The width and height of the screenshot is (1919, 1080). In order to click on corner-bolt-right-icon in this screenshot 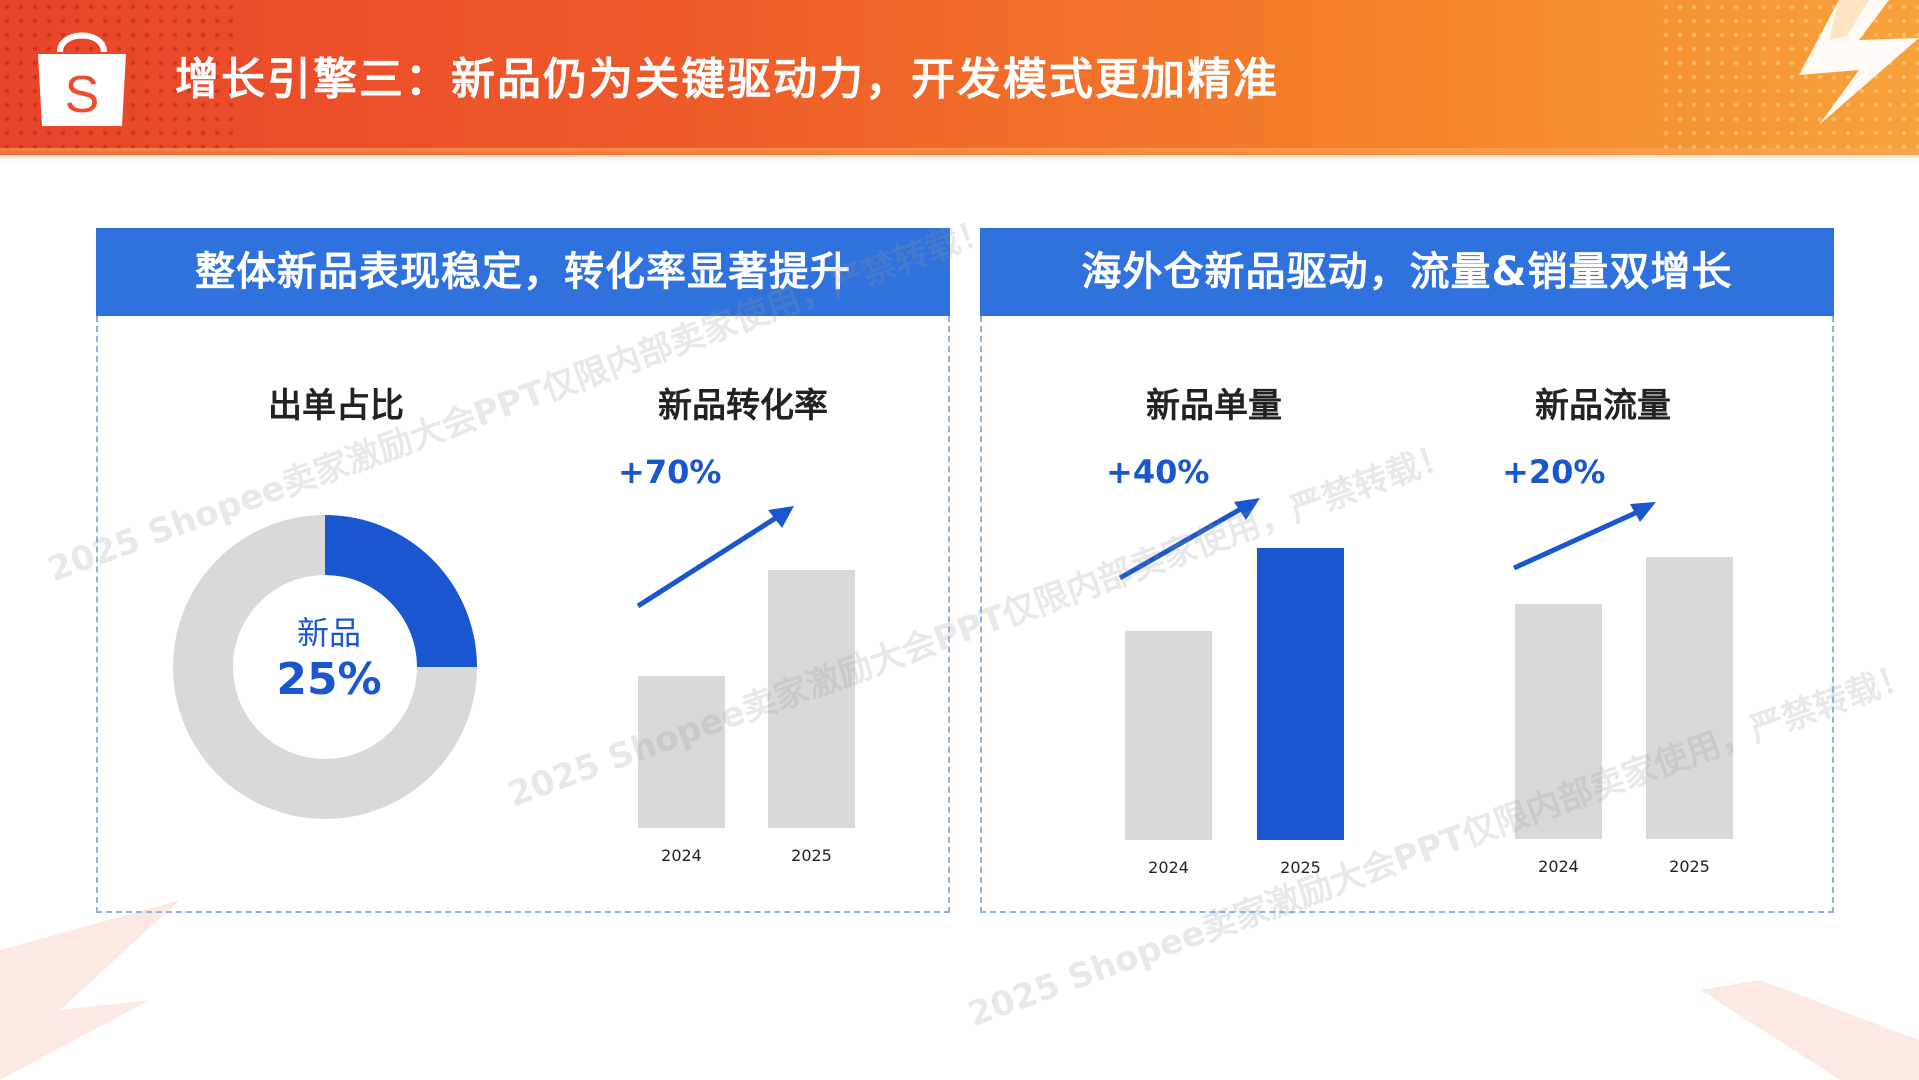, I will do `click(1809, 1030)`.